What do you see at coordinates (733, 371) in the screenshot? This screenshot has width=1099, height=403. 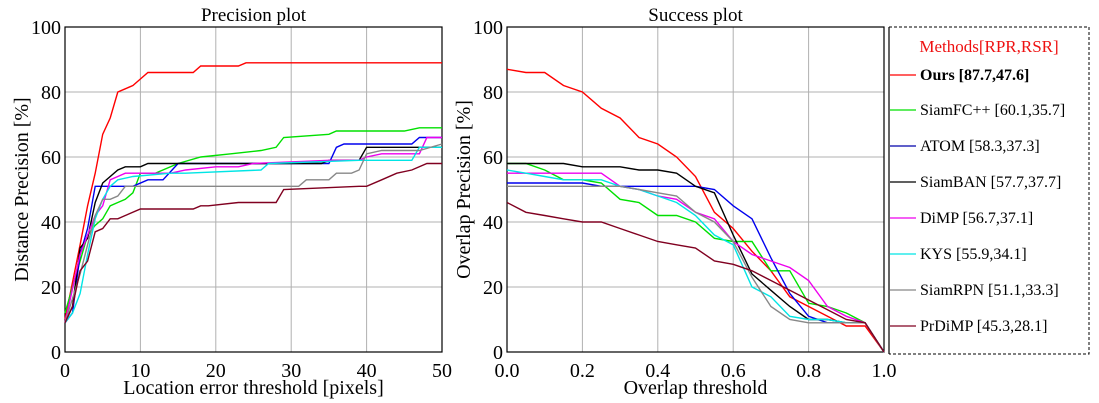 I see `x-tick-label: 0.6` at bounding box center [733, 371].